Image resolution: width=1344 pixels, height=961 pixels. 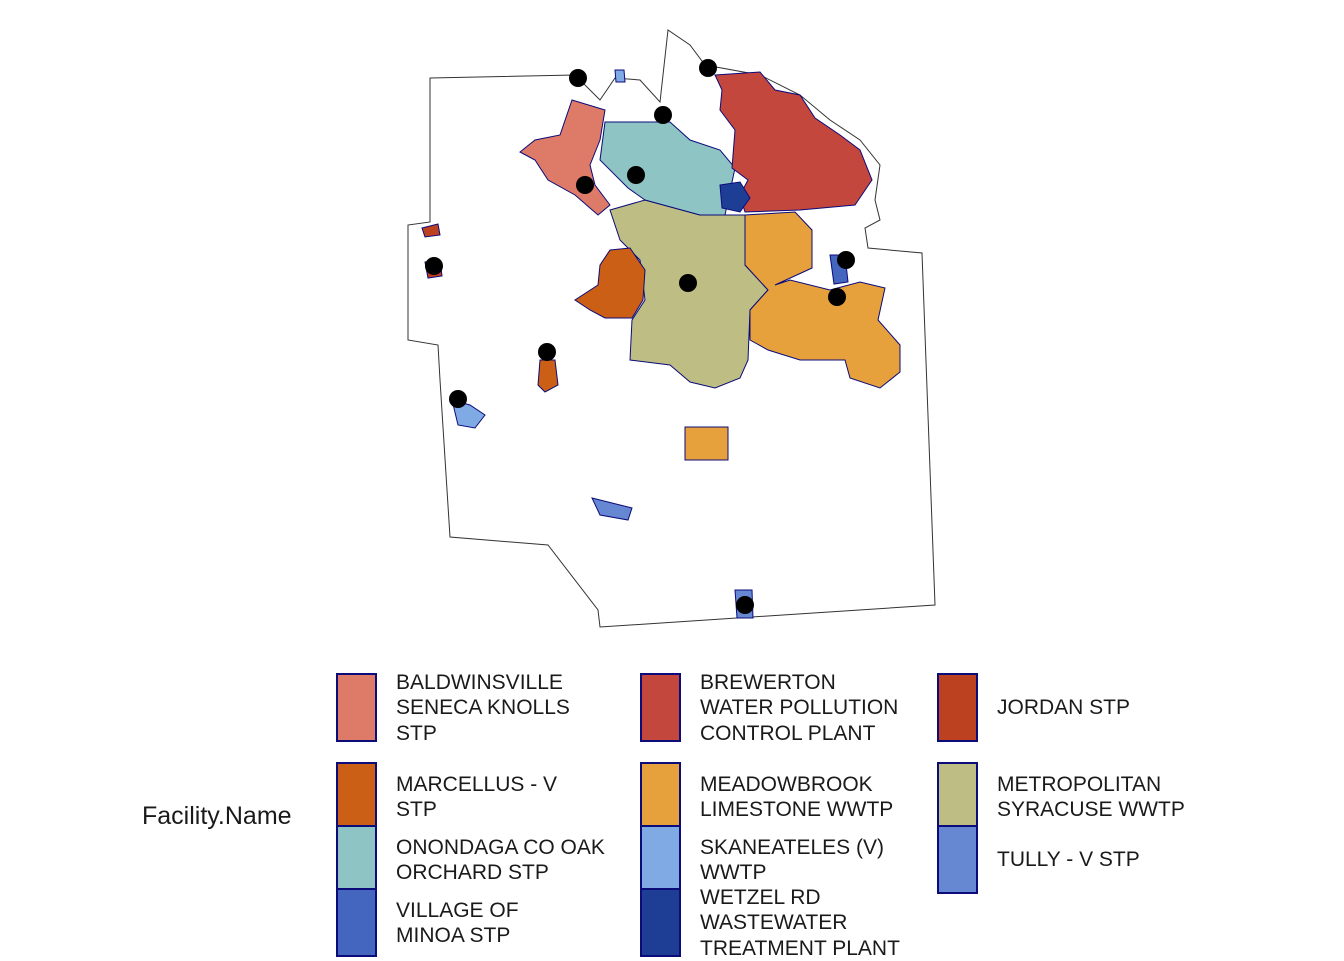 What do you see at coordinates (667, 168) in the screenshot?
I see `region-oak-orchard` at bounding box center [667, 168].